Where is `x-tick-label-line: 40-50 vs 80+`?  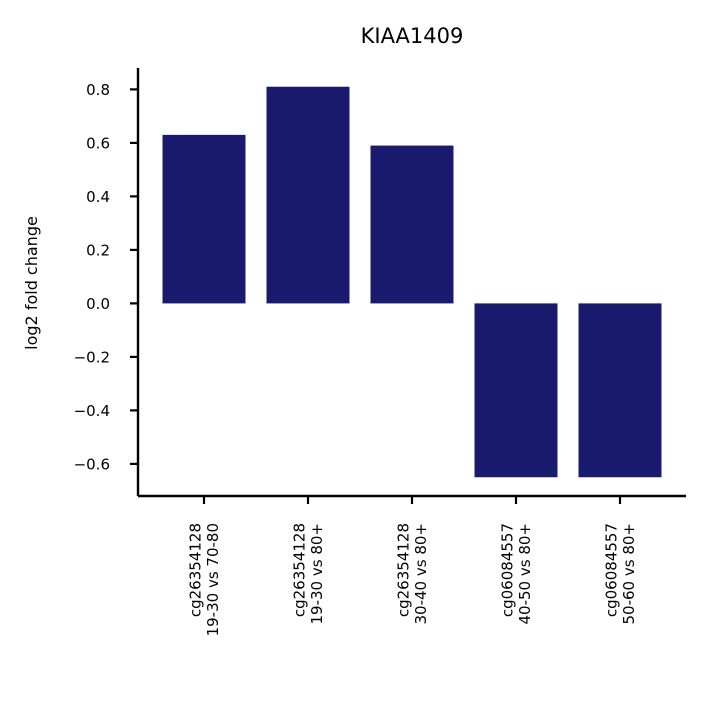 x-tick-label-line: 40-50 vs 80+ is located at coordinates (525, 573).